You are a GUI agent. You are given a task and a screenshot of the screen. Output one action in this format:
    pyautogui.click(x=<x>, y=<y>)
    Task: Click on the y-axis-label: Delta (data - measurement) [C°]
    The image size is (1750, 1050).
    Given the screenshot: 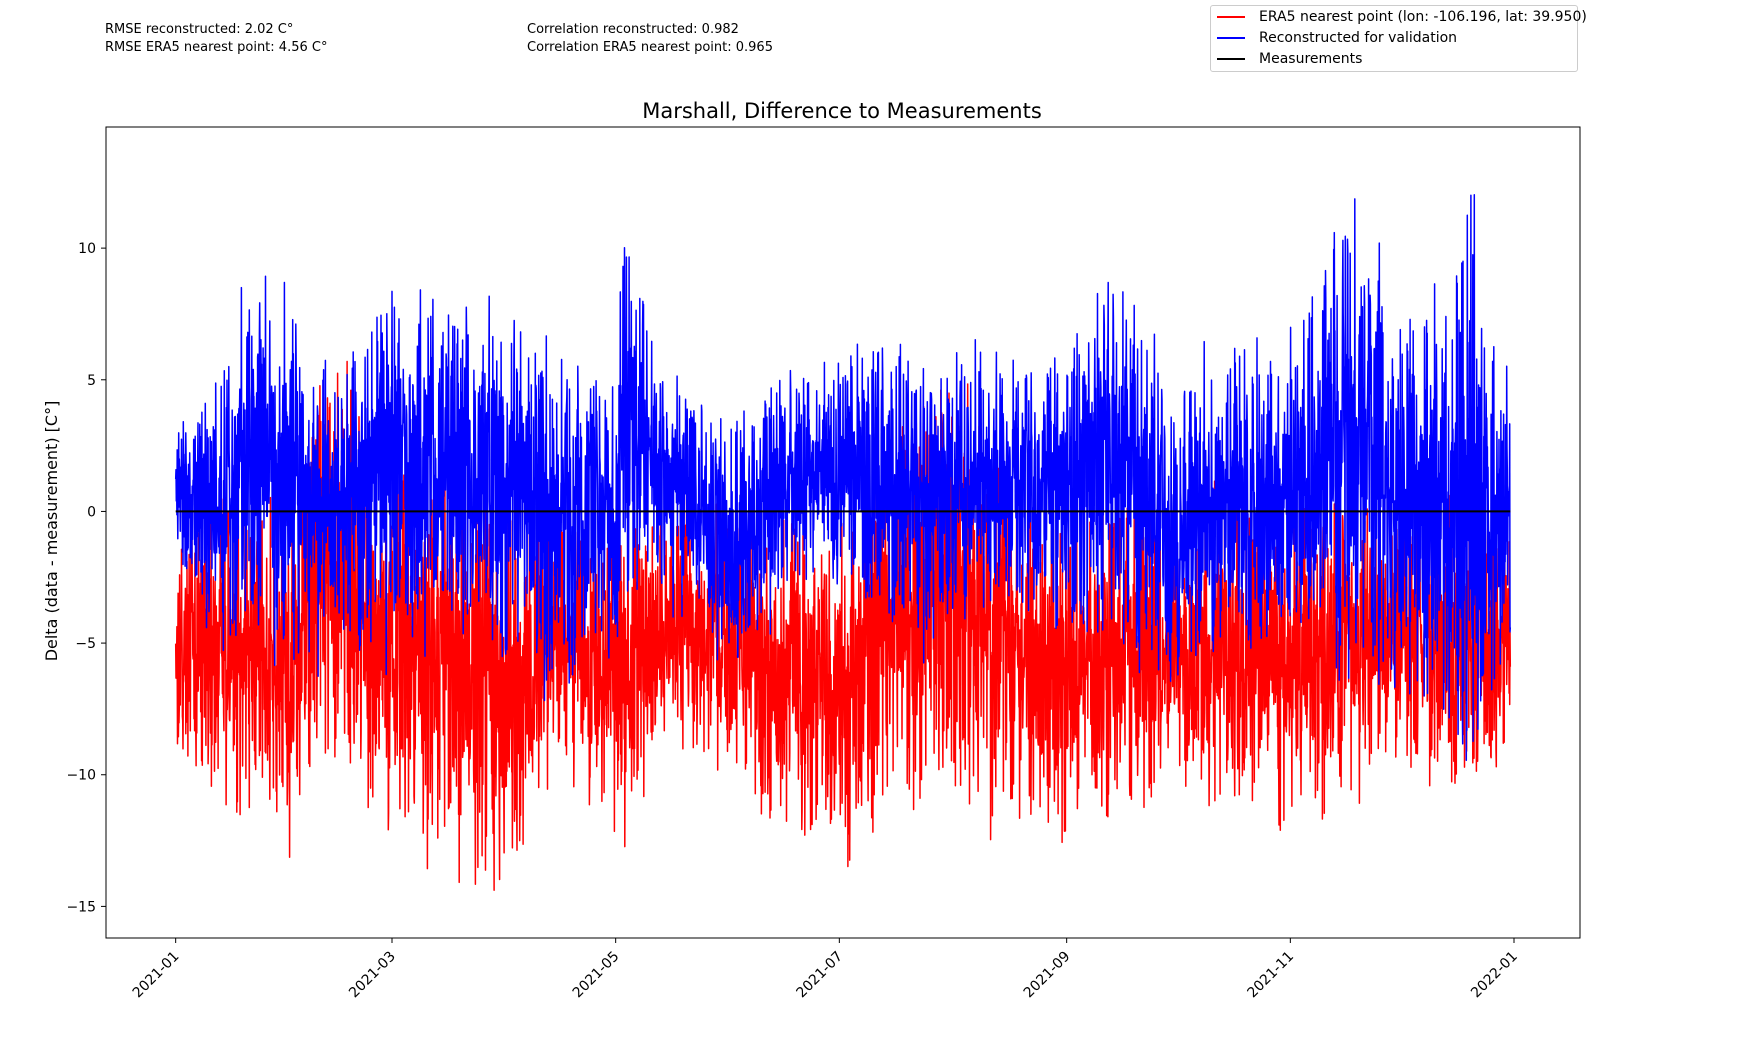 What is the action you would take?
    pyautogui.click(x=51, y=531)
    